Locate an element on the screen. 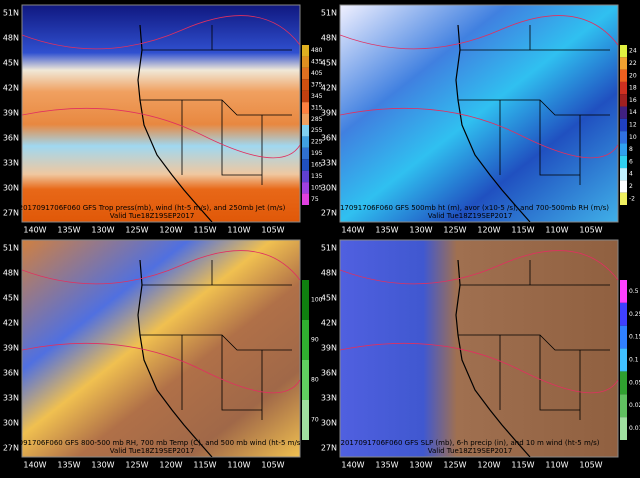  lon-label: 130W is located at coordinates (102, 230).